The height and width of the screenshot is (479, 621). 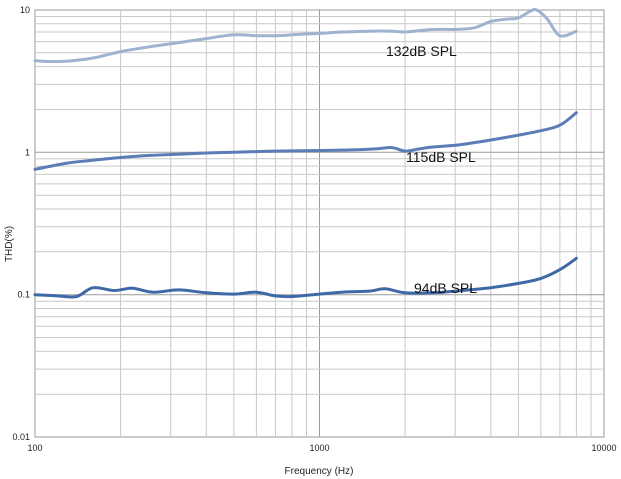 I want to click on x-tick-label: 1000, so click(x=319, y=448).